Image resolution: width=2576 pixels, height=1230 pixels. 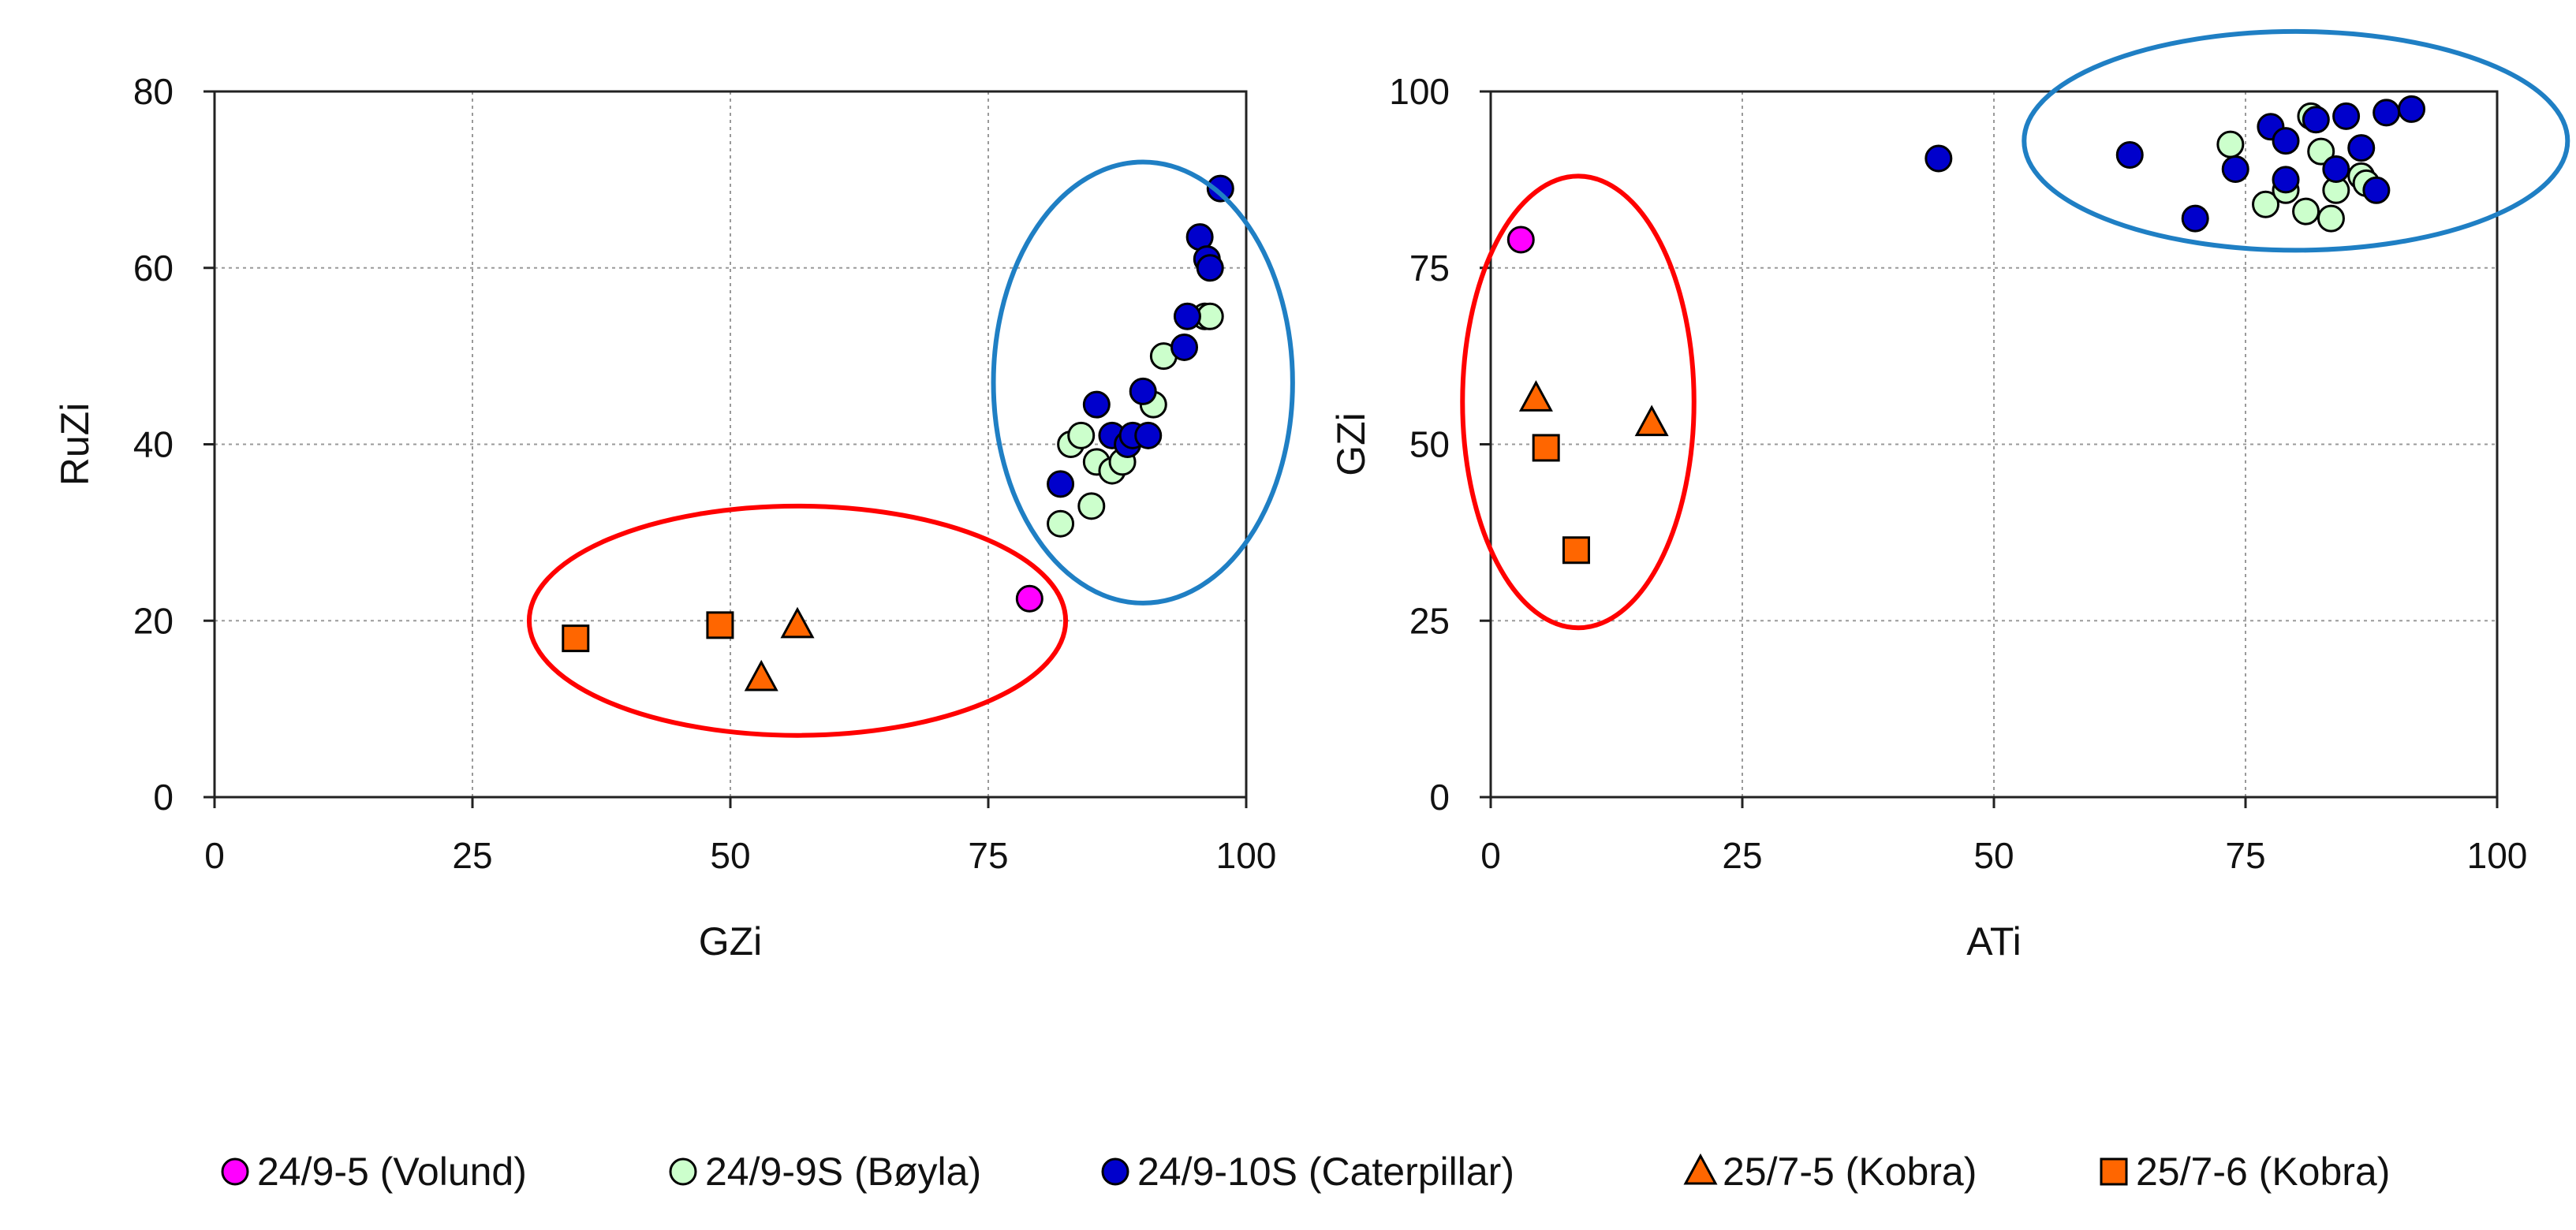 I want to click on legend-item-25-7-5-kobra: 25/7-5 (Kobra), so click(x=1830, y=1172).